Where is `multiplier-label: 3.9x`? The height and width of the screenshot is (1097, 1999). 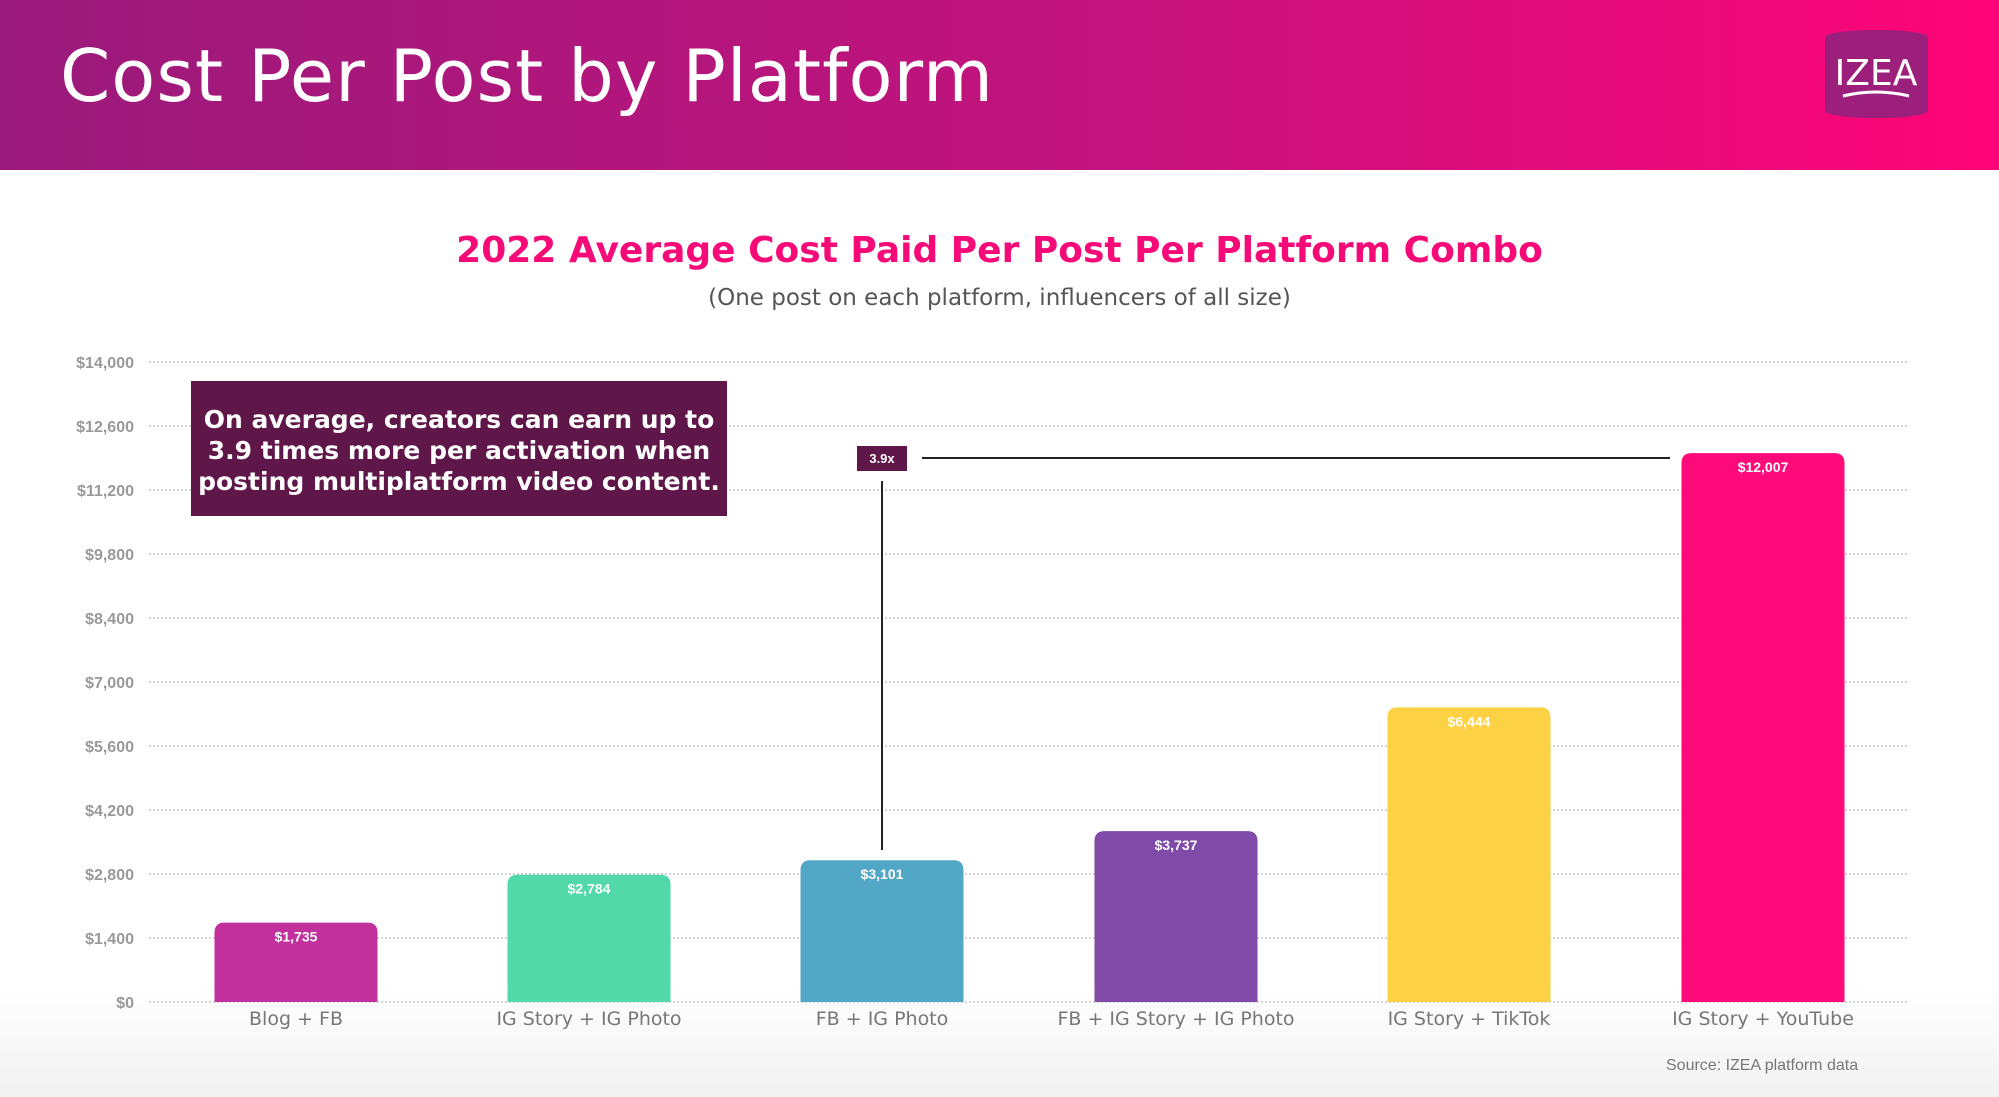
multiplier-label: 3.9x is located at coordinates (882, 458).